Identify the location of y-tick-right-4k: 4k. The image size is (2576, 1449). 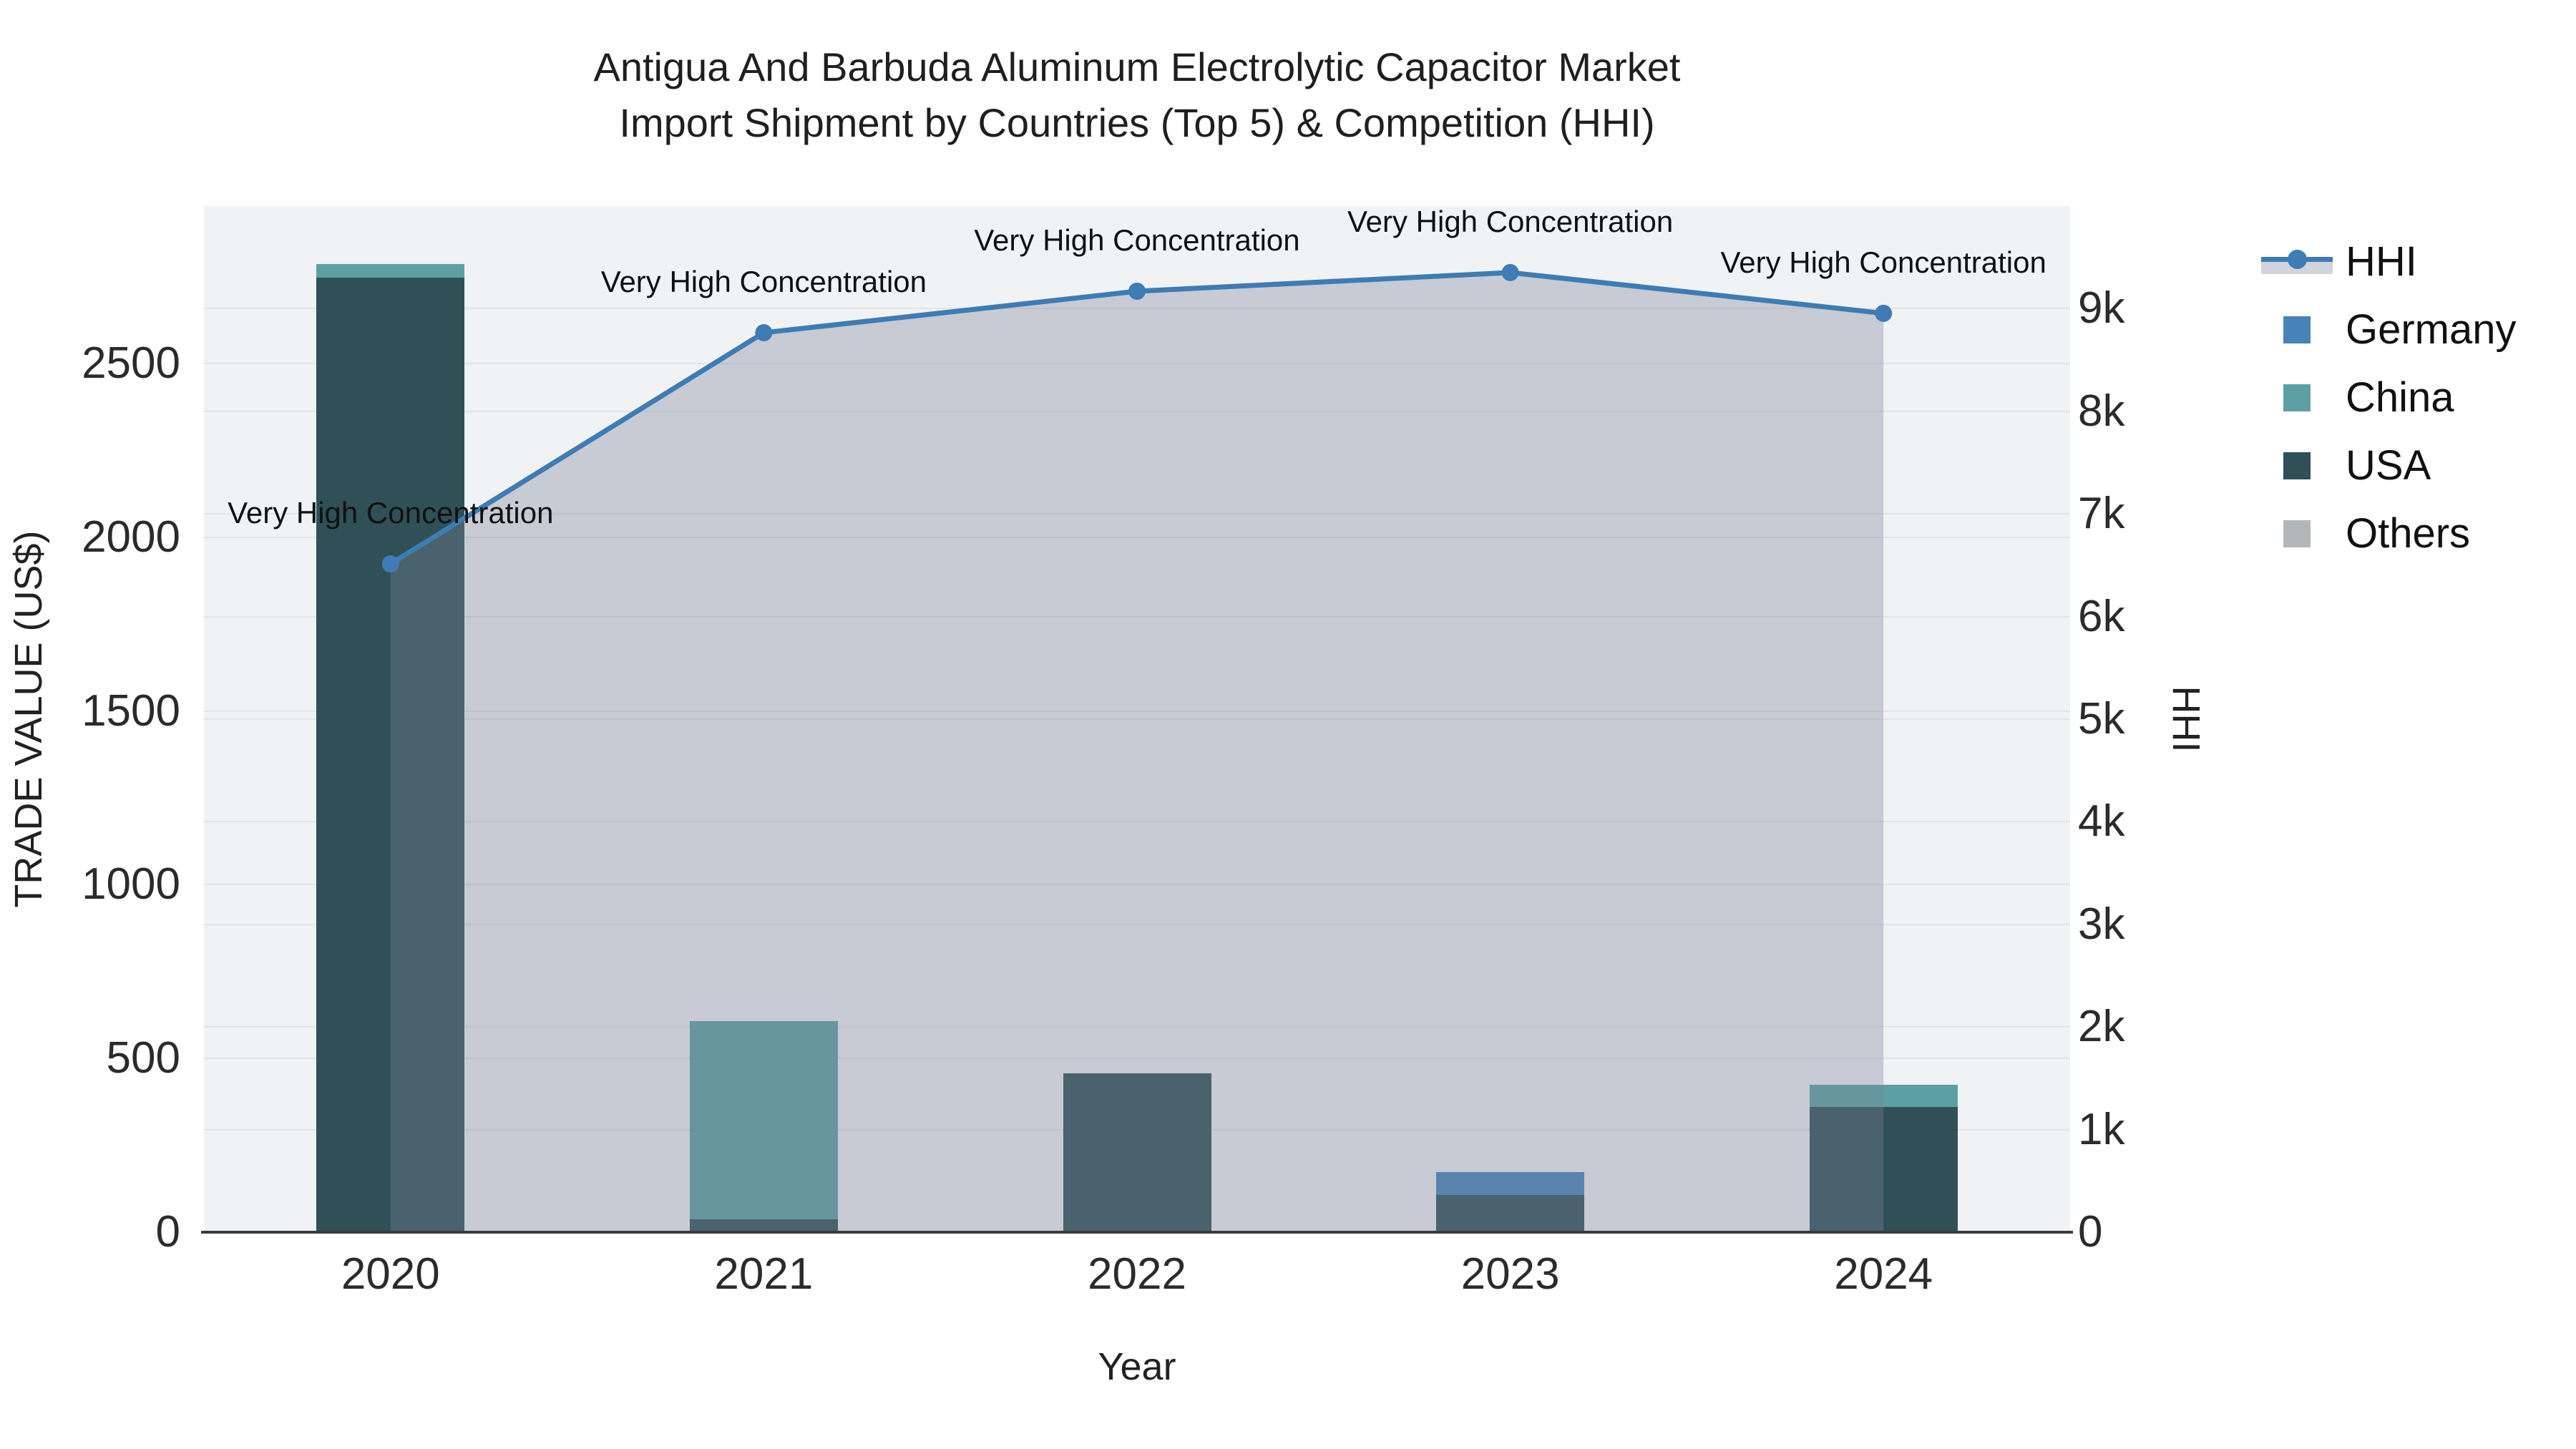
(2101, 822).